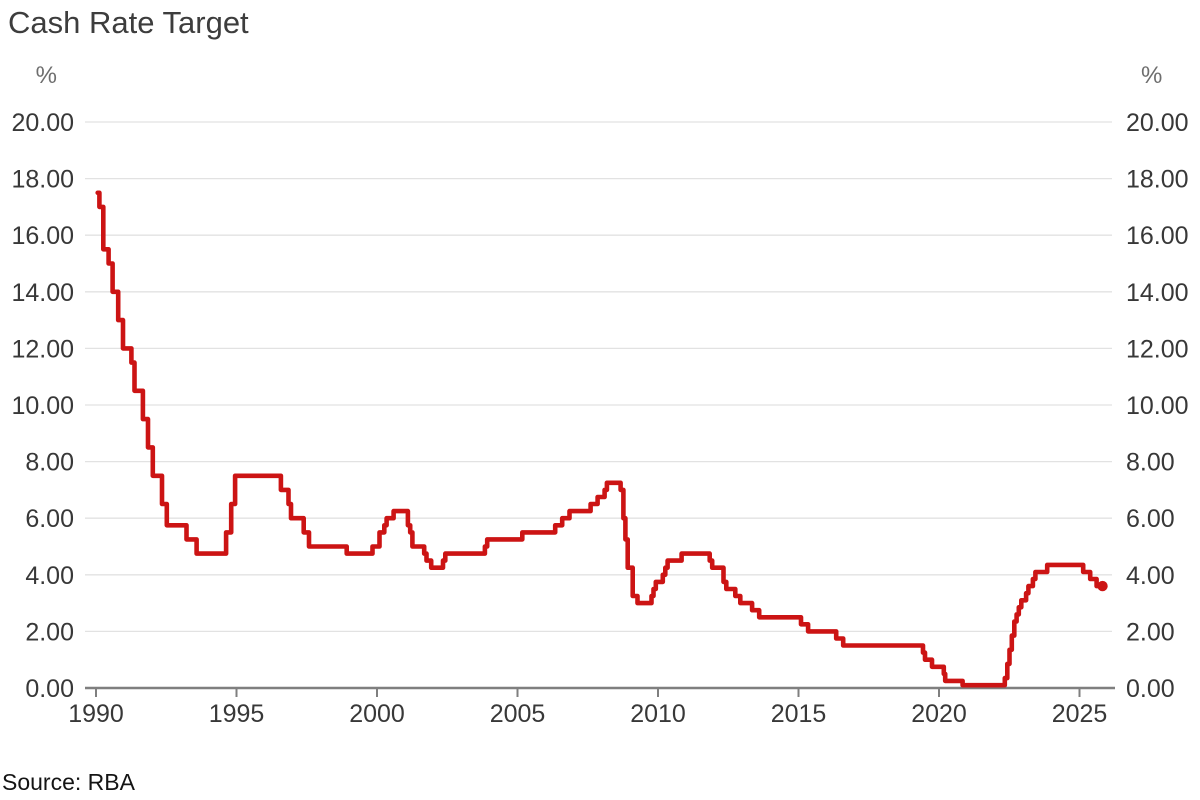 This screenshot has width=1200, height=800. I want to click on y-axis-label-left: 4.00, so click(49, 576).